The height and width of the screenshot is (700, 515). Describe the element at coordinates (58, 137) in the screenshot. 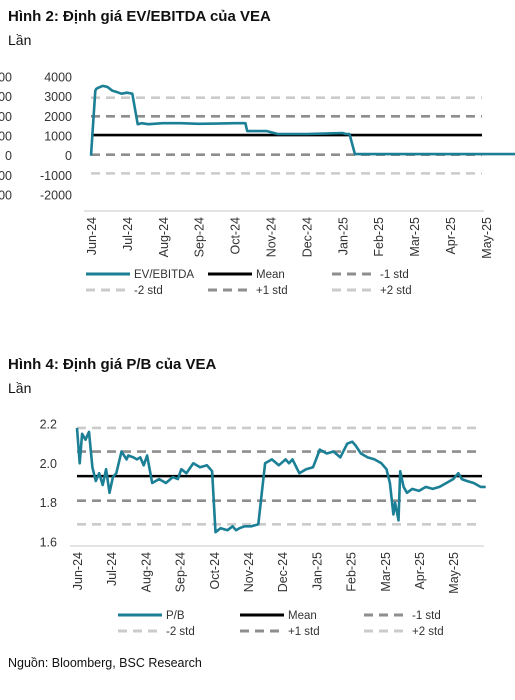

I see `y-tick-label: 1000` at that location.